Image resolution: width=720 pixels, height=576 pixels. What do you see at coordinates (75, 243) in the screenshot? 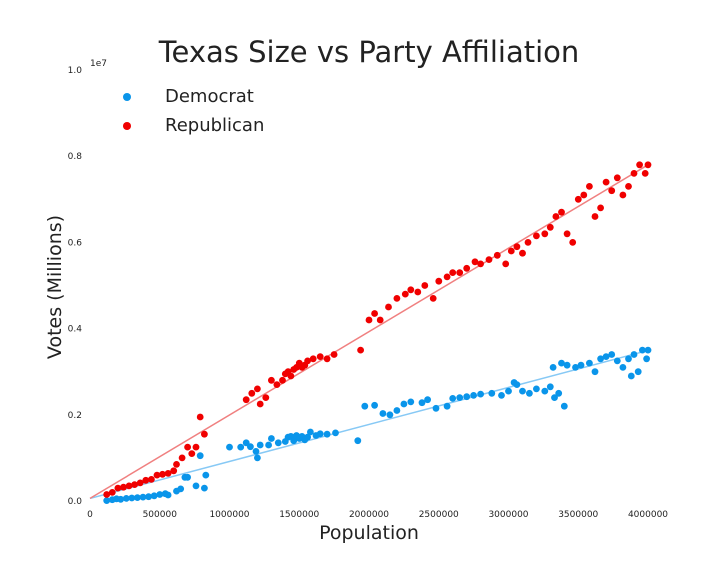
I see `y-tick-label: 0.6` at bounding box center [75, 243].